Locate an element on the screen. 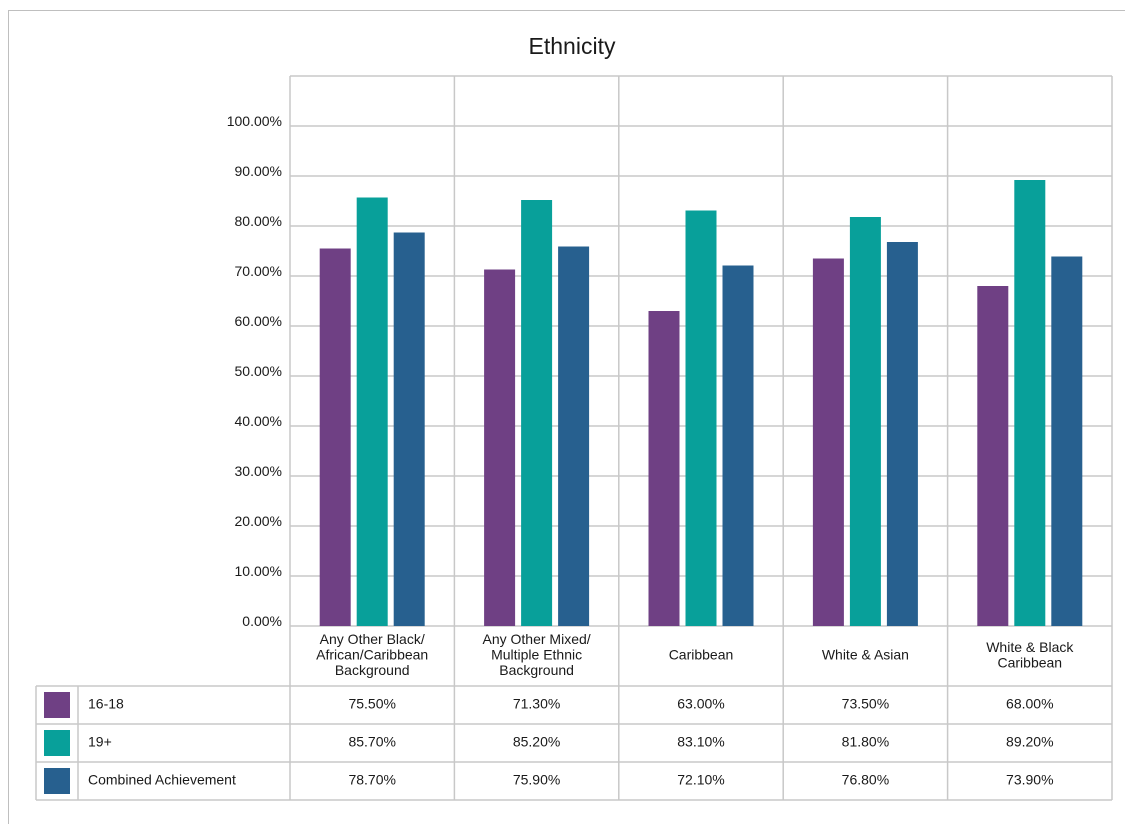 This screenshot has width=1126, height=824. series-name: Combined Achievement is located at coordinates (162, 780).